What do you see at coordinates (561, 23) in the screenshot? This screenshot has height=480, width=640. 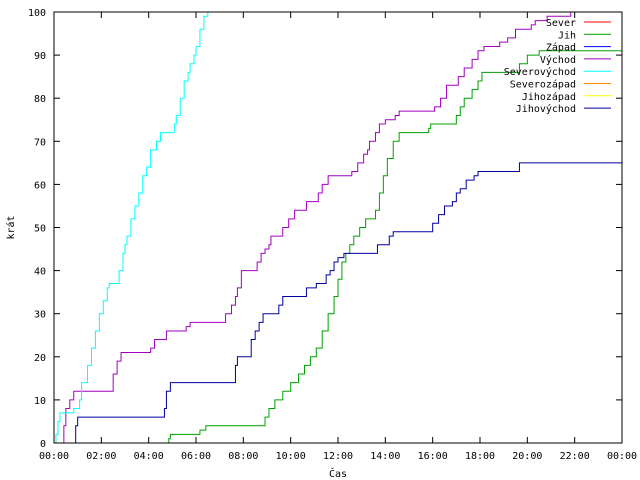 I see `legend-label: Sever` at bounding box center [561, 23].